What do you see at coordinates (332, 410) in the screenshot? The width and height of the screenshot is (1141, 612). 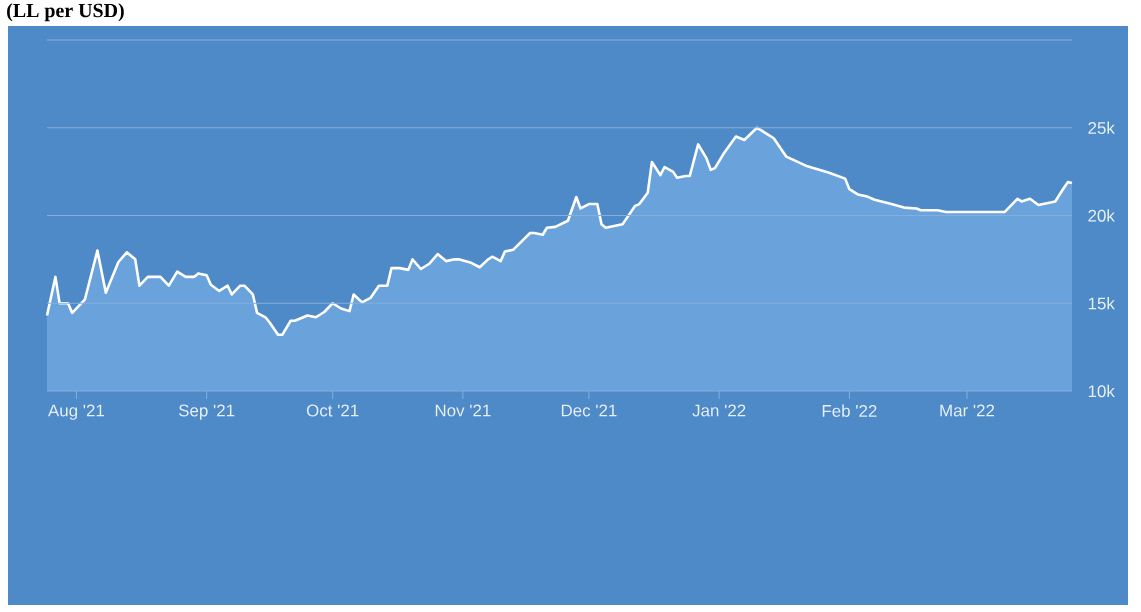 I see `x-tick-label: Oct '21` at bounding box center [332, 410].